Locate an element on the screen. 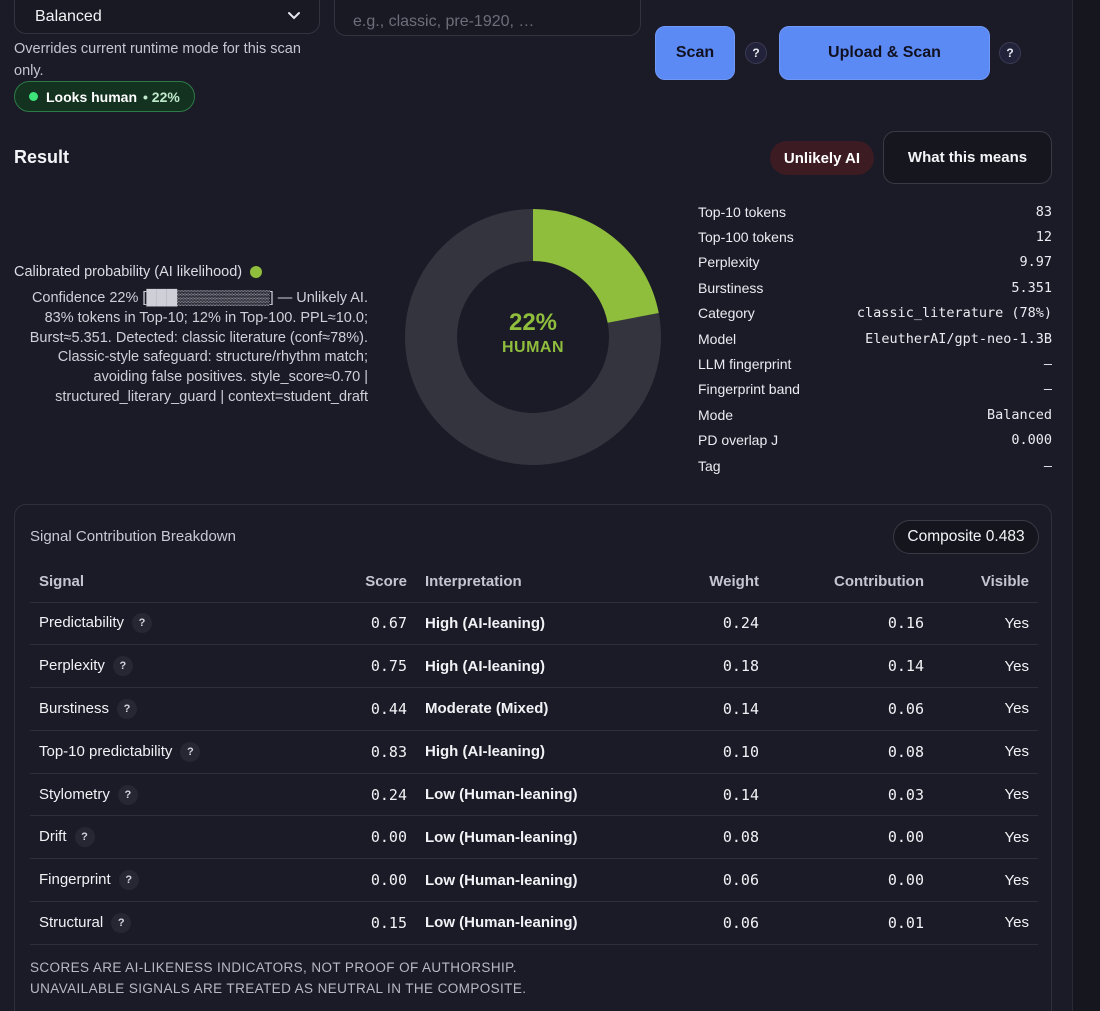 The width and height of the screenshot is (1100, 1011). probability-label-text: Calibrated probability (AI likelihood) is located at coordinates (128, 272).